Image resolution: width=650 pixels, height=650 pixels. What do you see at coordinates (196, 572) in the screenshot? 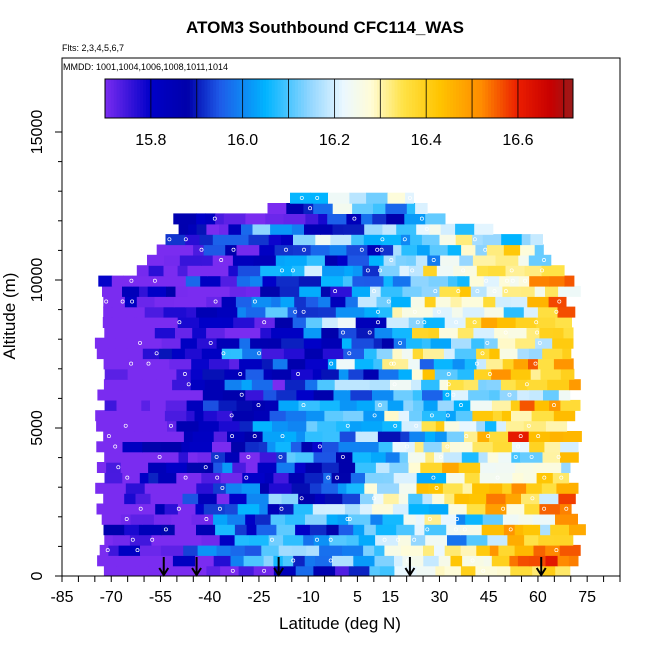
I see `flight-marker-arrow` at bounding box center [196, 572].